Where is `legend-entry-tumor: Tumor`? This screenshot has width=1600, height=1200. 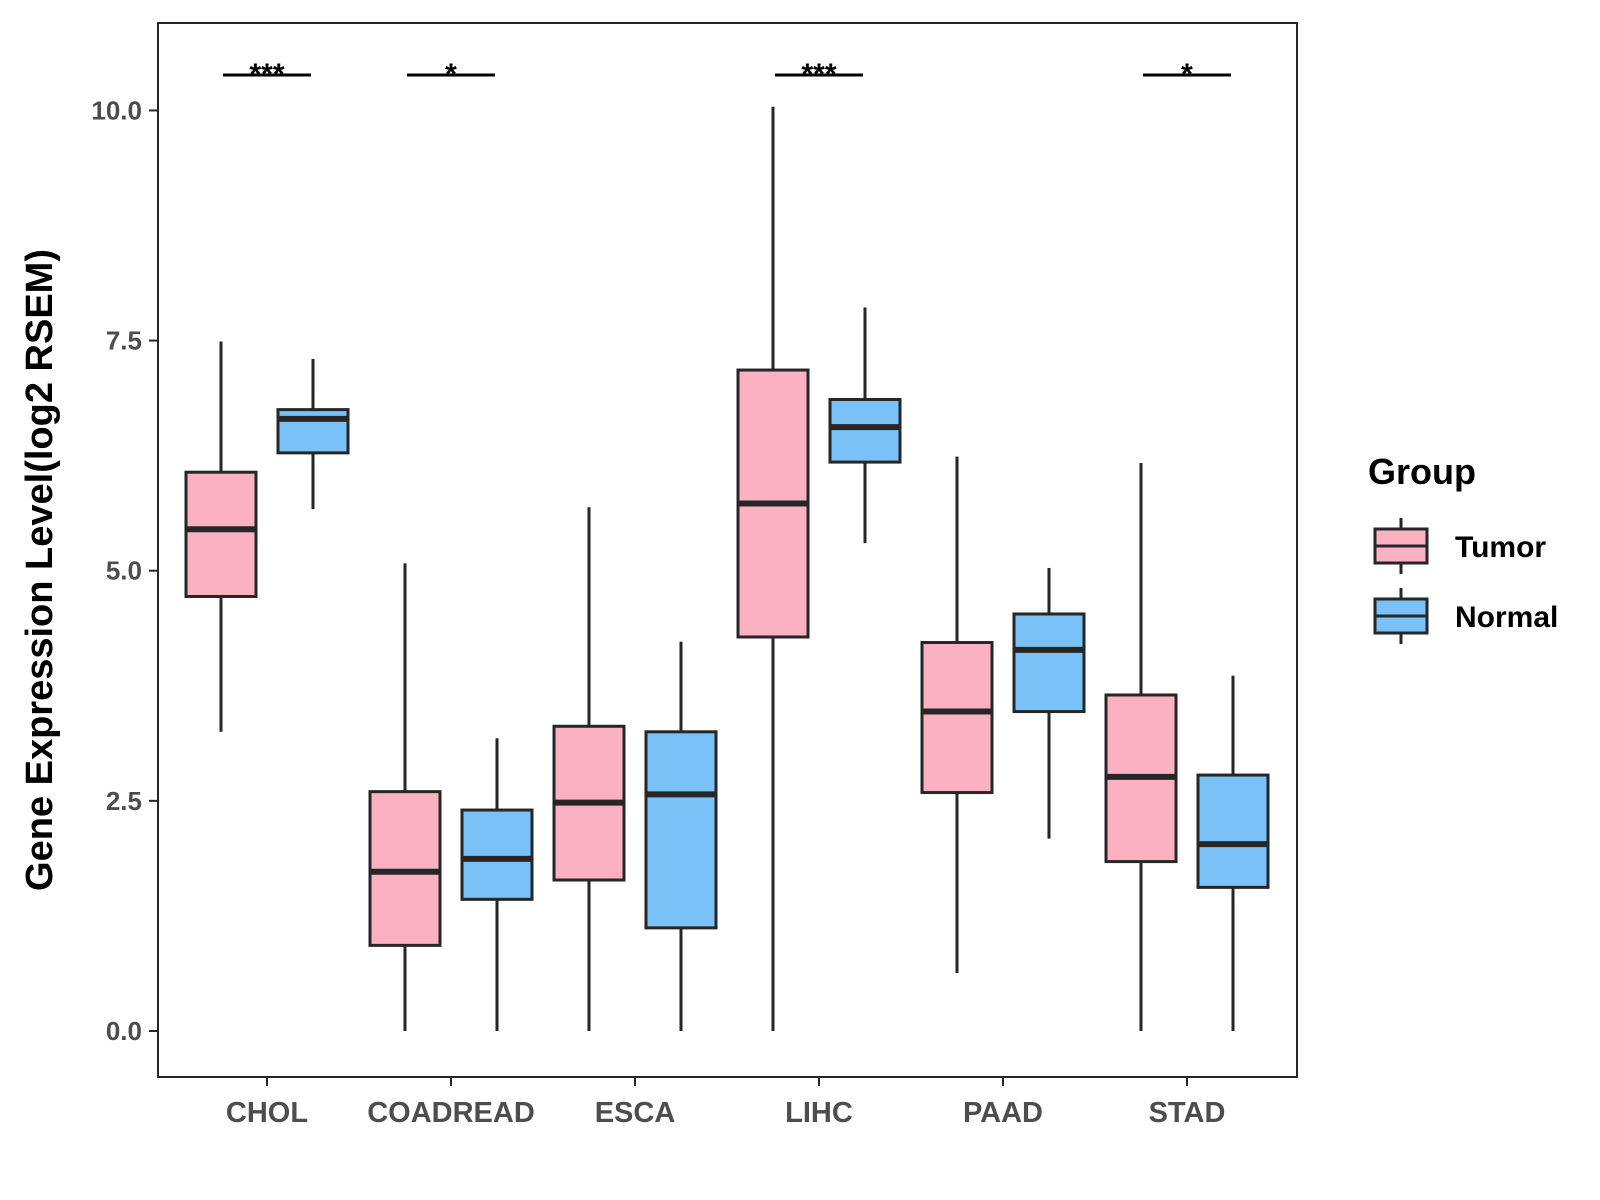 legend-entry-tumor: Tumor is located at coordinates (1459, 546).